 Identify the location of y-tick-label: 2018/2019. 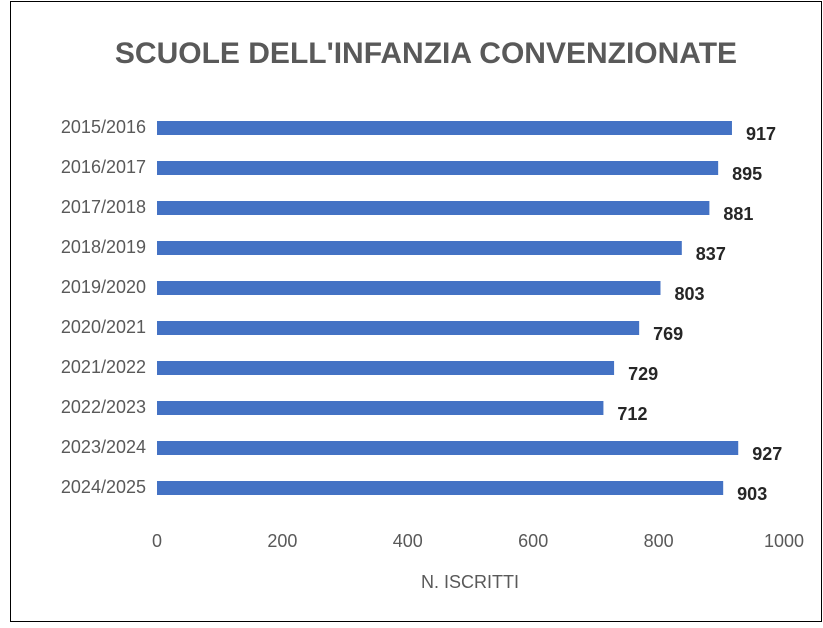
(103, 247).